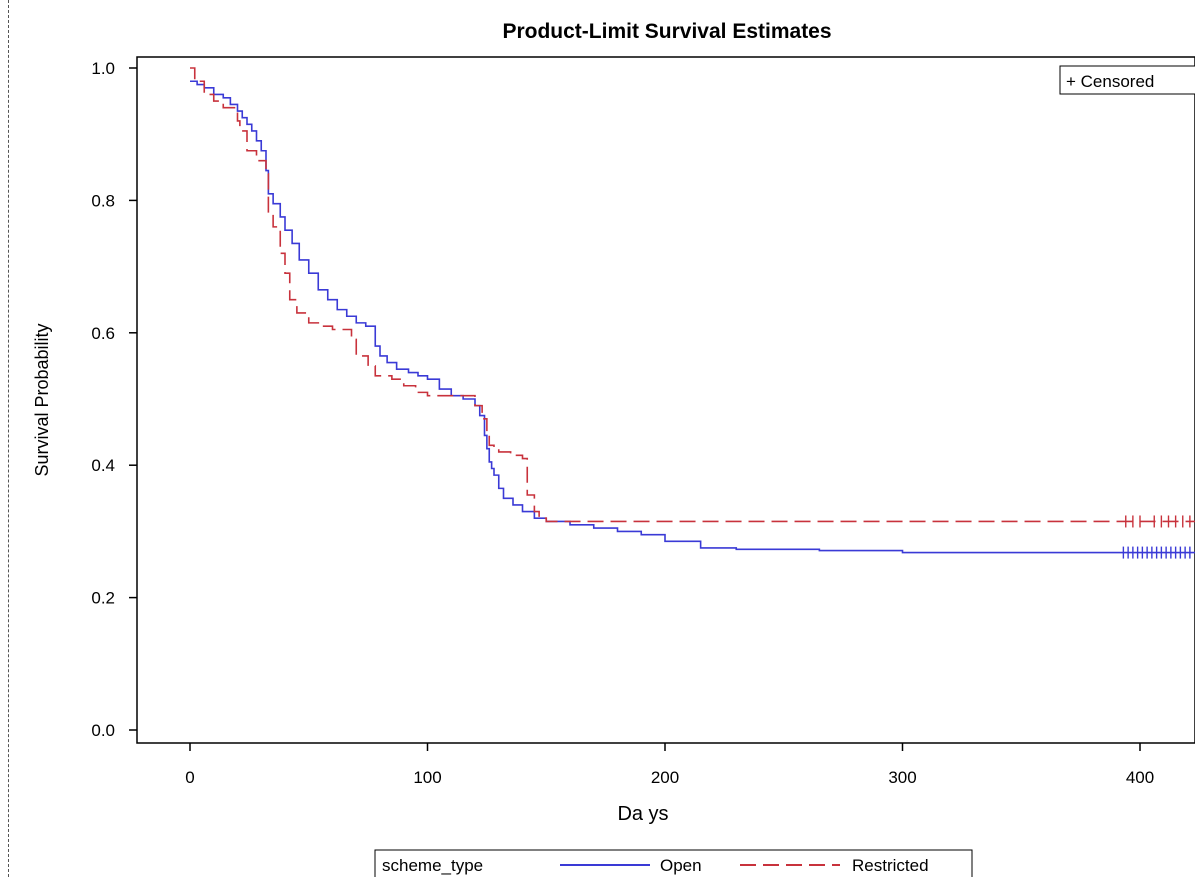 This screenshot has height=877, width=1195. I want to click on x-tick-label: 100, so click(427, 777).